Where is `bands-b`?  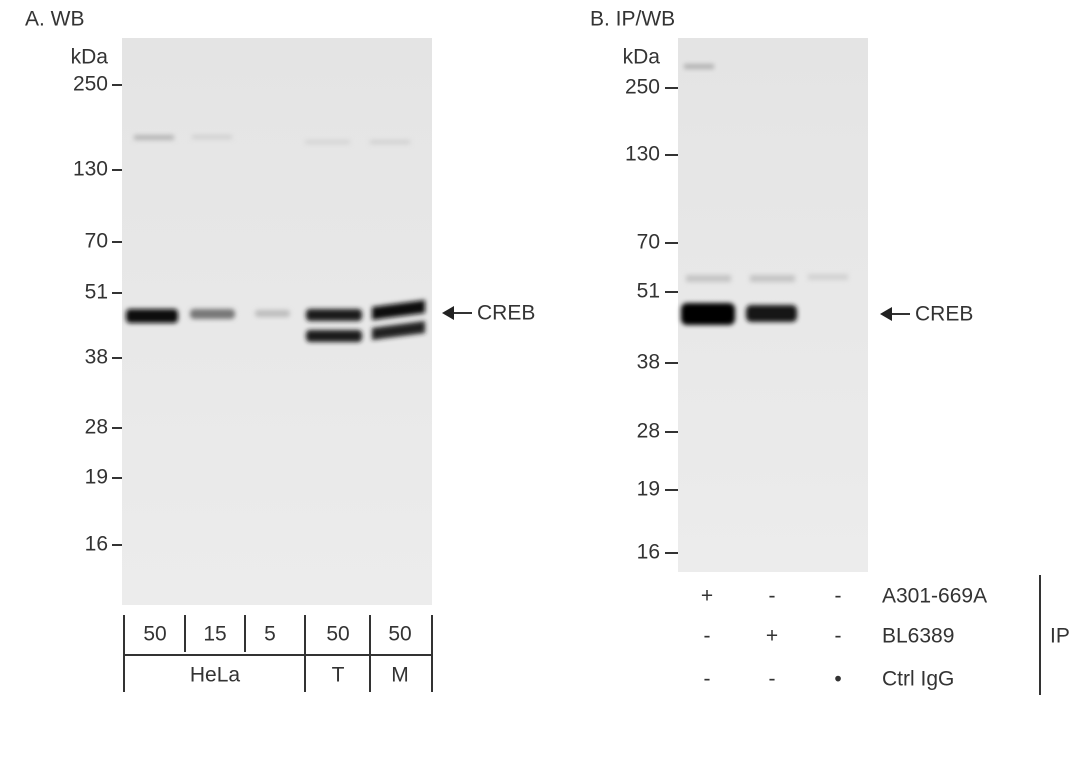
bands-b is located at coordinates (764, 194).